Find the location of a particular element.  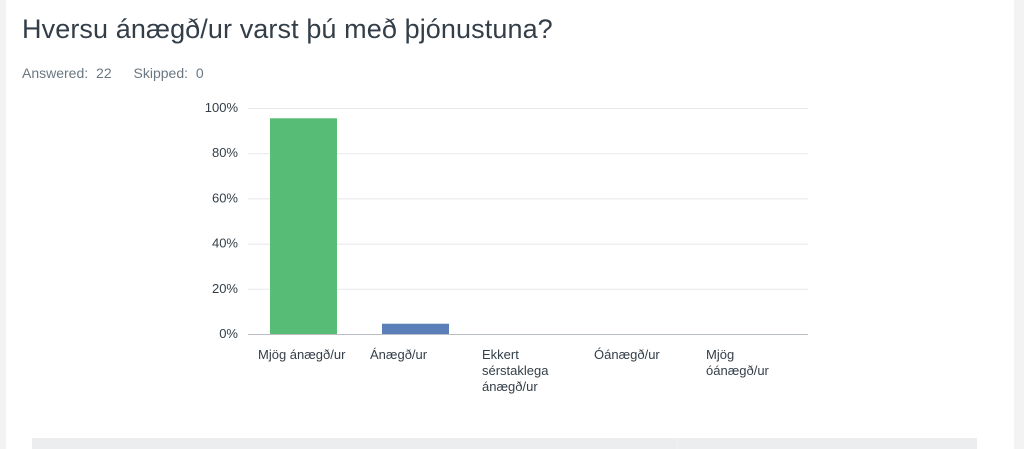

skipped-count: 0 is located at coordinates (199, 73).